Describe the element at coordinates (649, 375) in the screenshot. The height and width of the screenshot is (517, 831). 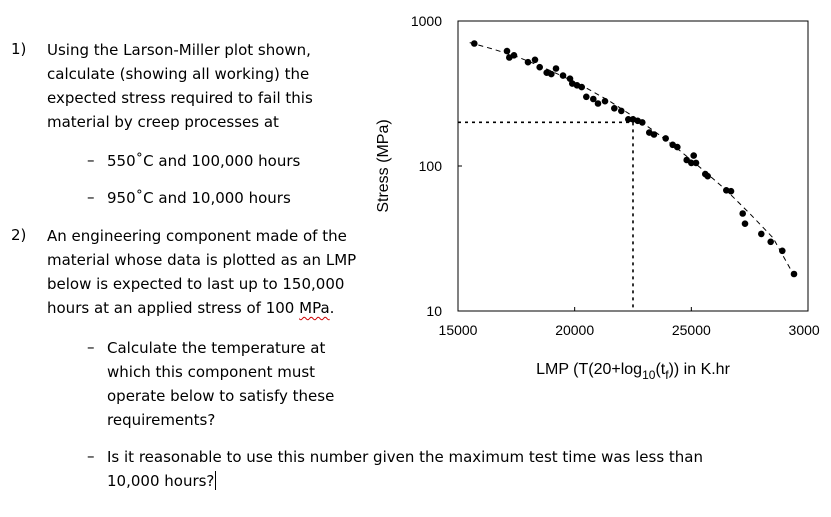
I see `x-axis-label-part: 10` at that location.